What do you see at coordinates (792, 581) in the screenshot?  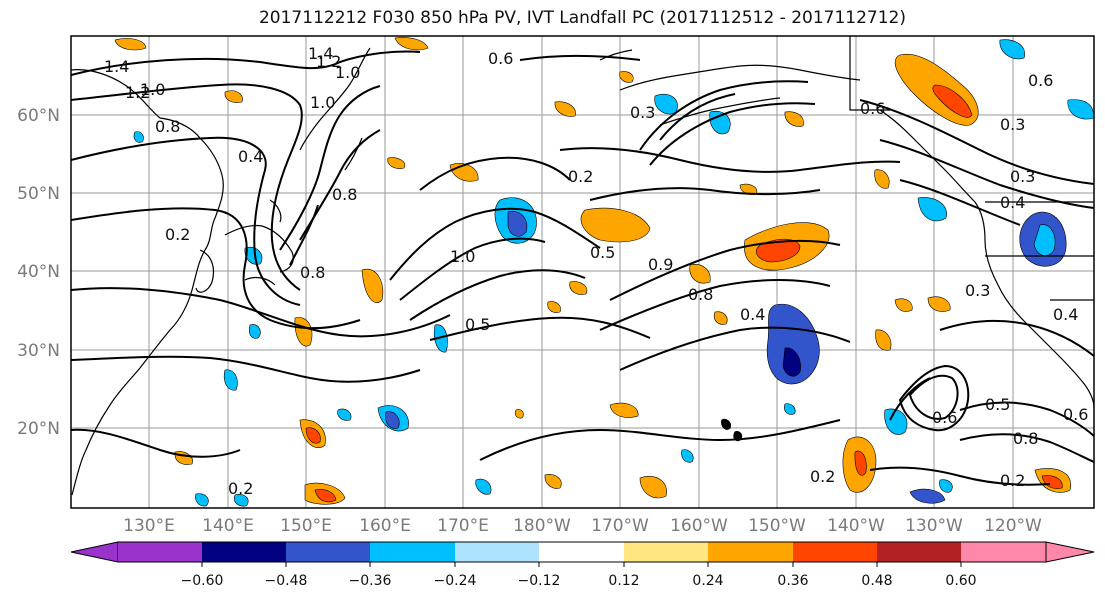 I see `colorbar-tick-label: 0.36` at bounding box center [792, 581].